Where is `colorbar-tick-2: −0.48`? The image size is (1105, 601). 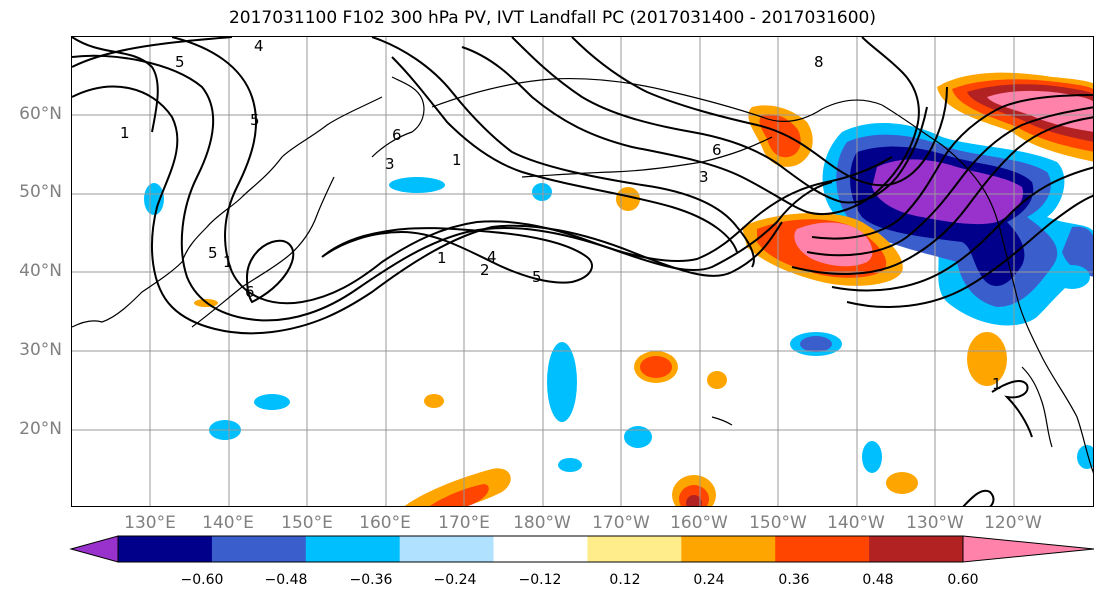
colorbar-tick-2: −0.48 is located at coordinates (286, 580).